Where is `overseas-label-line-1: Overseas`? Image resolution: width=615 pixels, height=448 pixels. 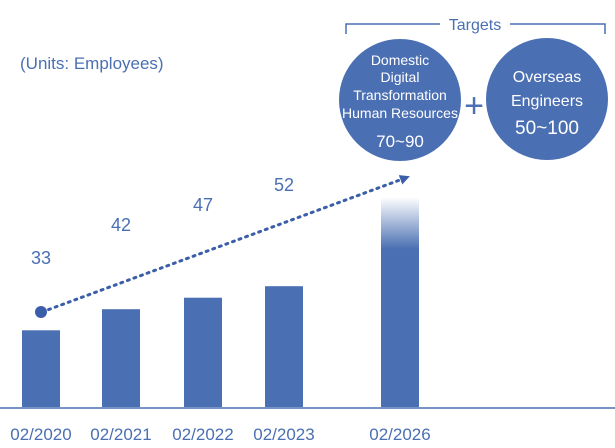
overseas-label-line-1: Overseas is located at coordinates (547, 77).